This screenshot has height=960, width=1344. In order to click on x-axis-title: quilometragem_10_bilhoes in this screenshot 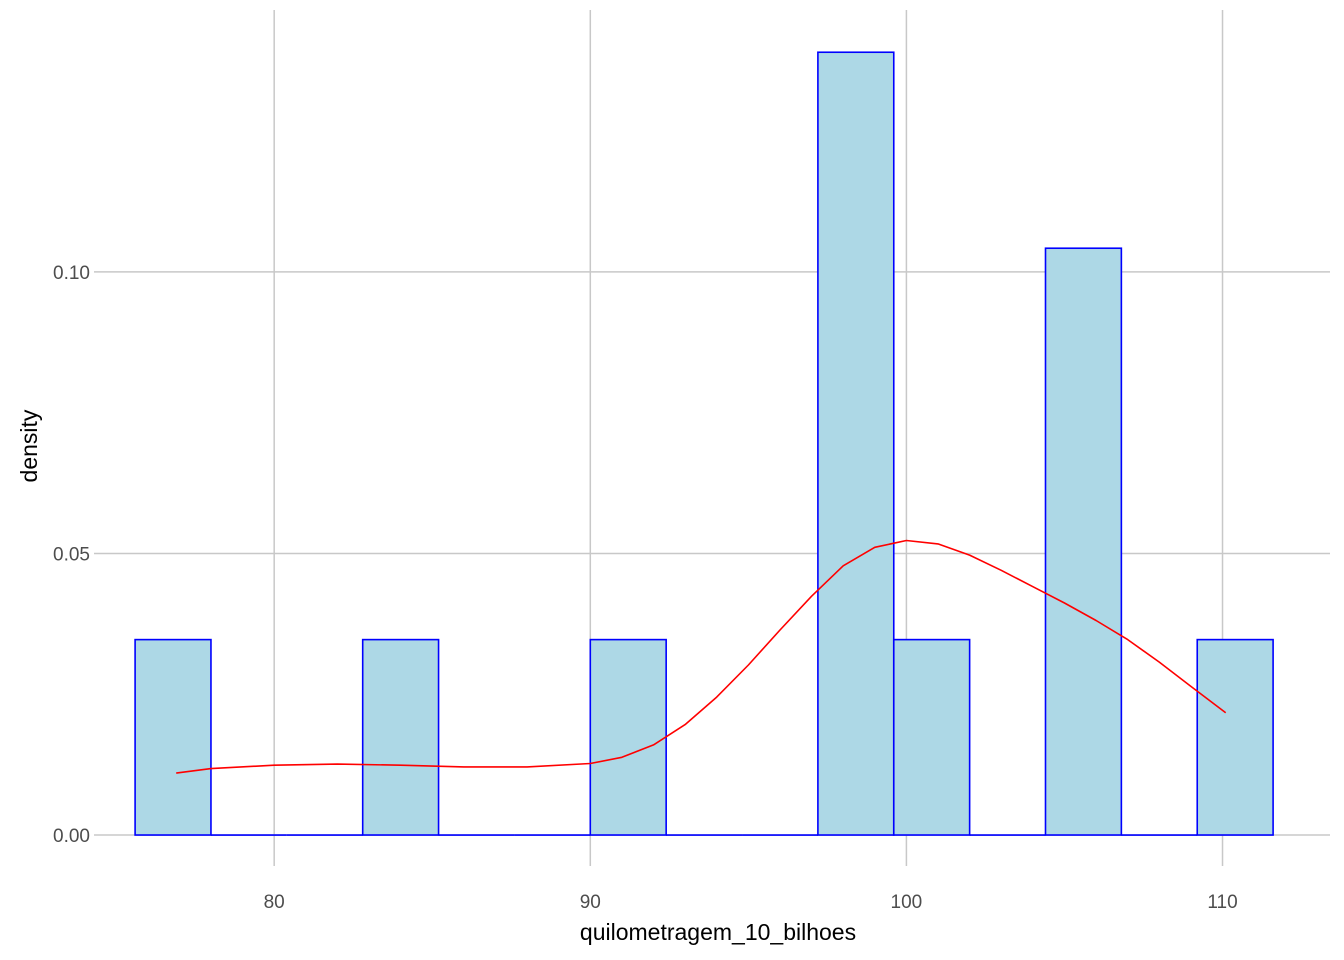, I will do `click(718, 932)`.